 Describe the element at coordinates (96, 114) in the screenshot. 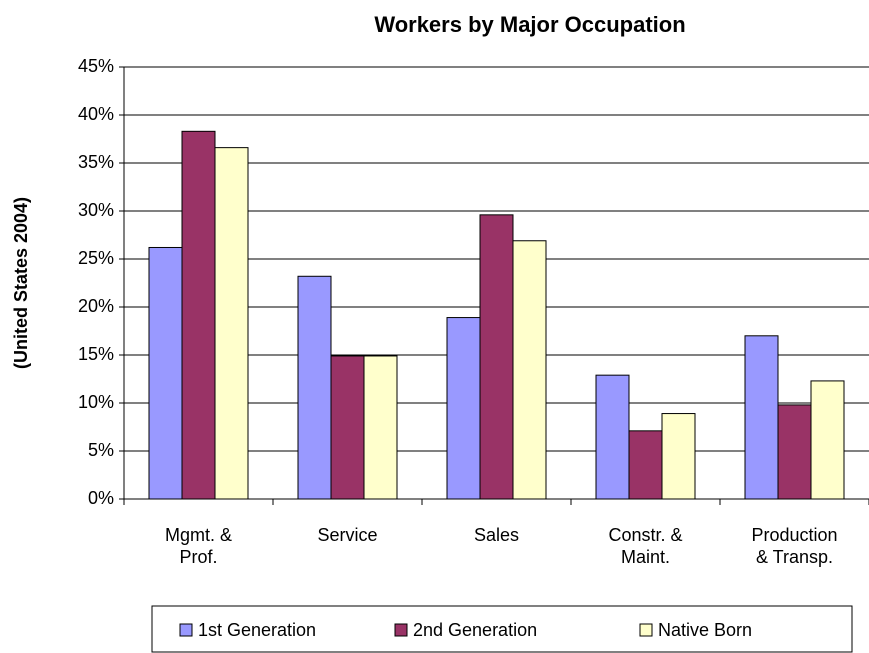

I see `y-tick-label: 40%` at that location.